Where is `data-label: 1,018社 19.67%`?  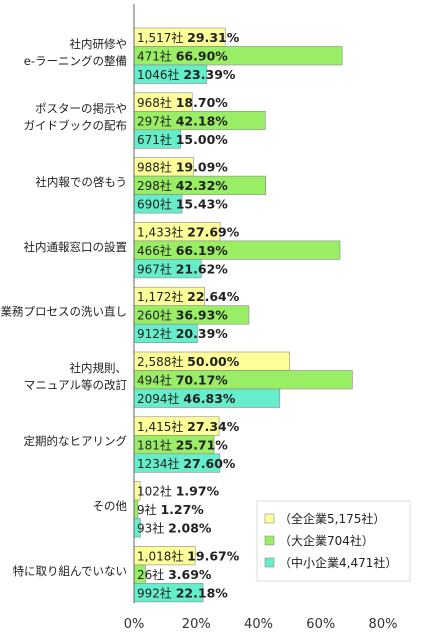 data-label: 1,018社 19.67% is located at coordinates (188, 555).